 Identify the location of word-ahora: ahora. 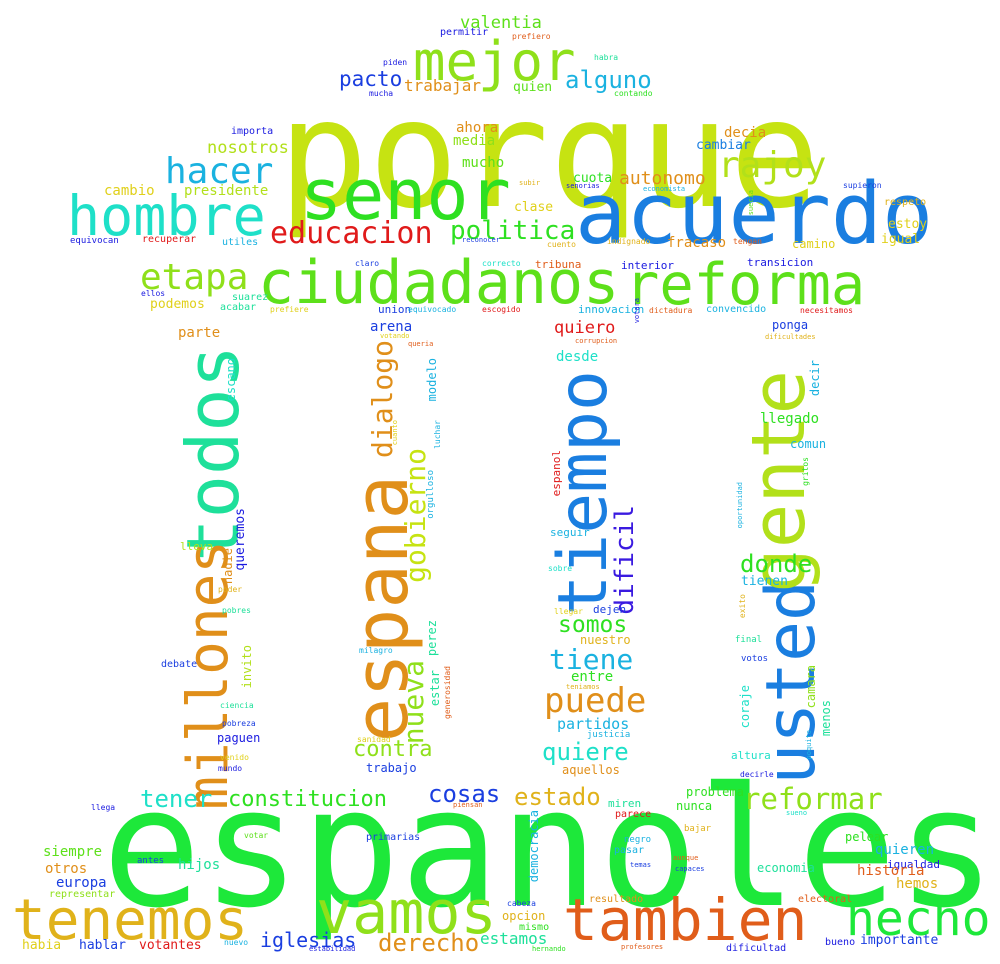
(477, 128).